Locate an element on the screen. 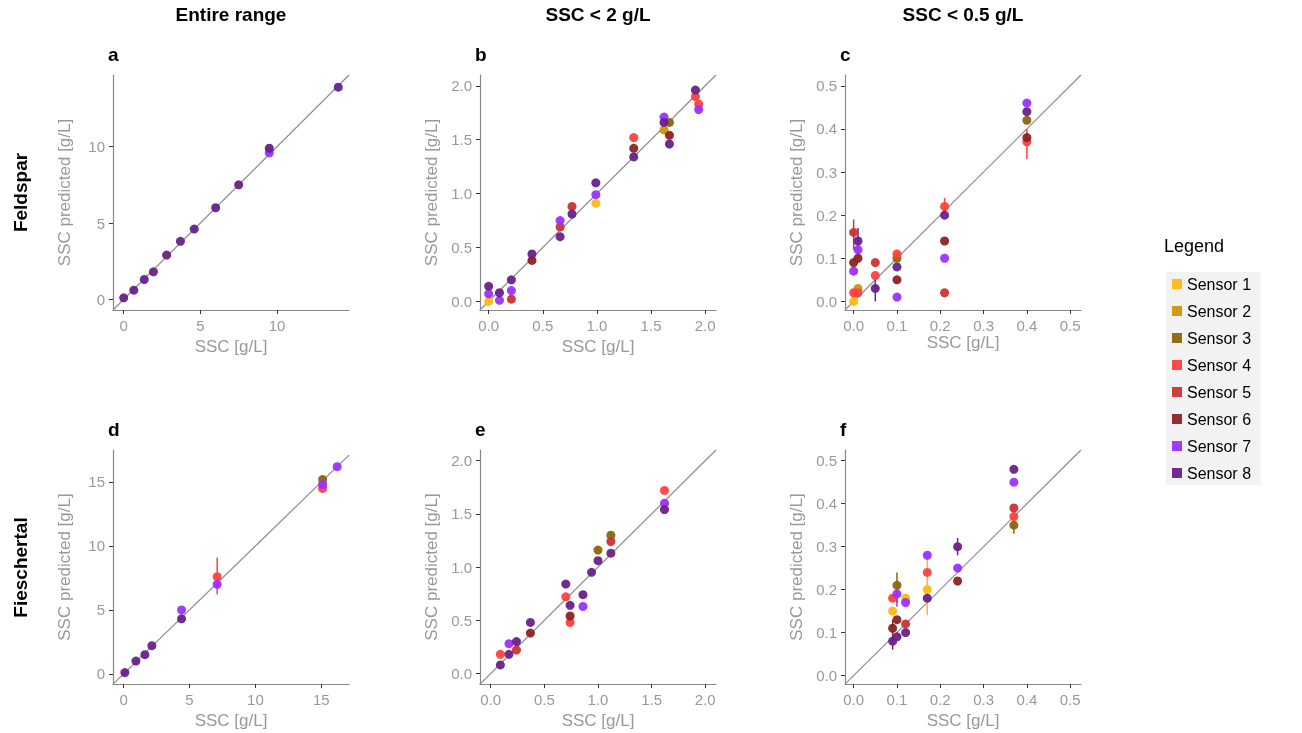  y-tick-label: 0.1 is located at coordinates (826, 258).